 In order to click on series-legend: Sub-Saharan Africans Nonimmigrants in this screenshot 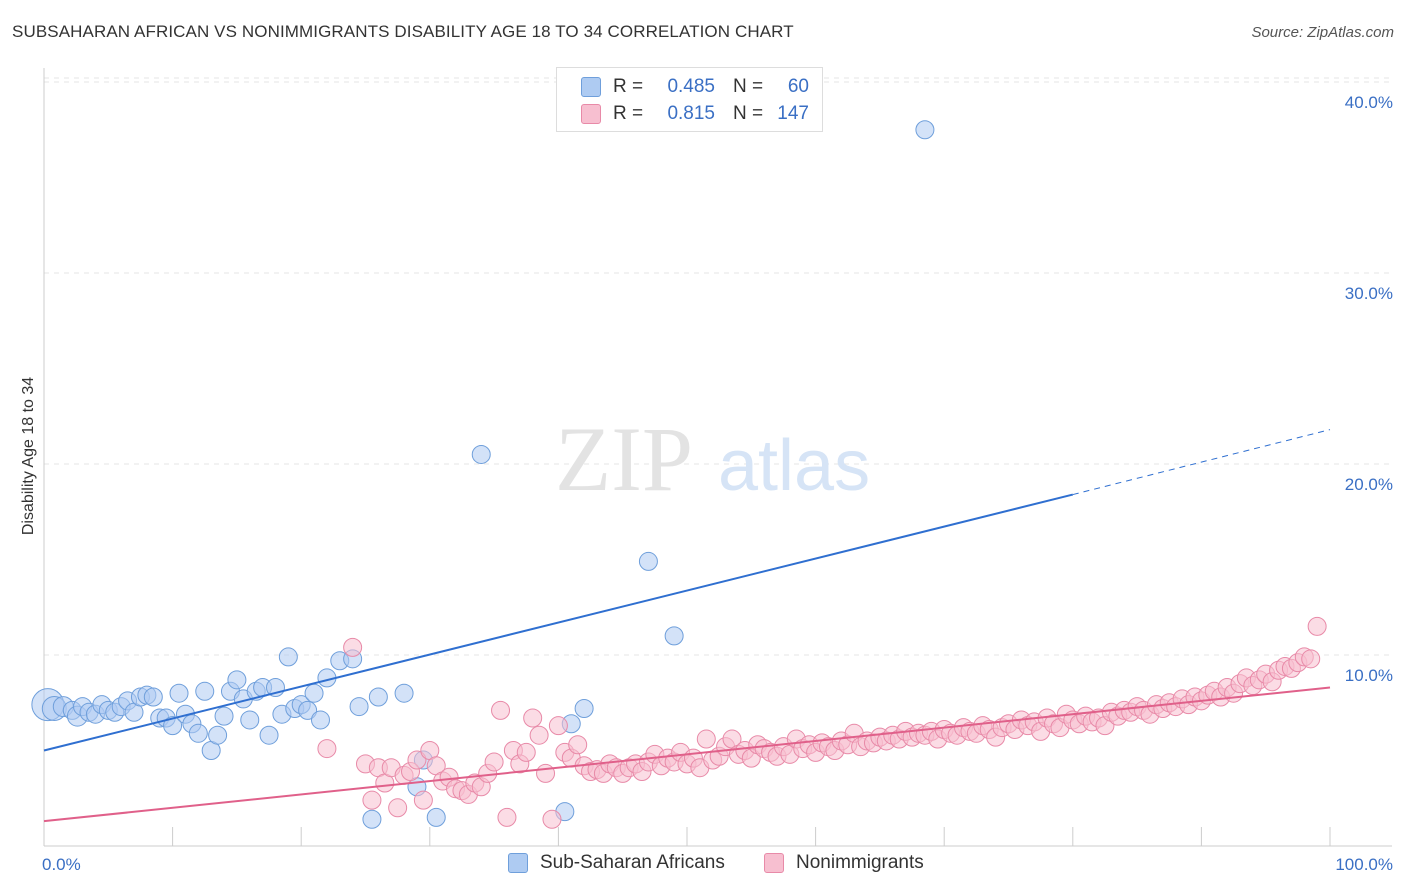, I will do `click(703, 865)`.